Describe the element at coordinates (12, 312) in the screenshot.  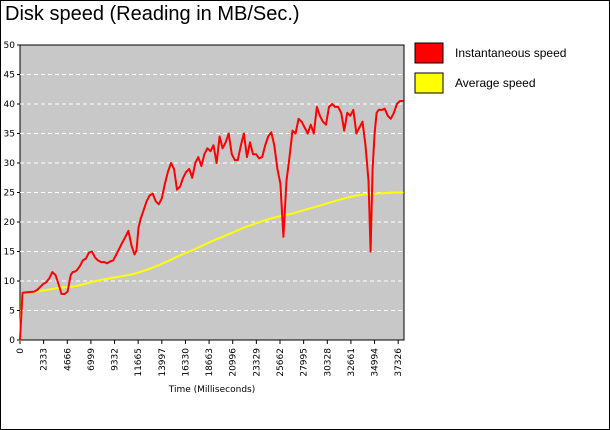
I see `y-tick-label: 5` at that location.